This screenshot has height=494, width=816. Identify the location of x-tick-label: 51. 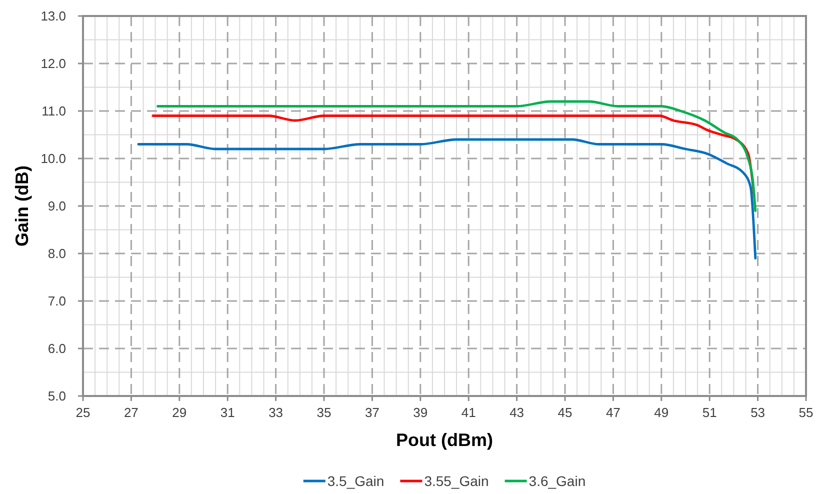
(709, 412).